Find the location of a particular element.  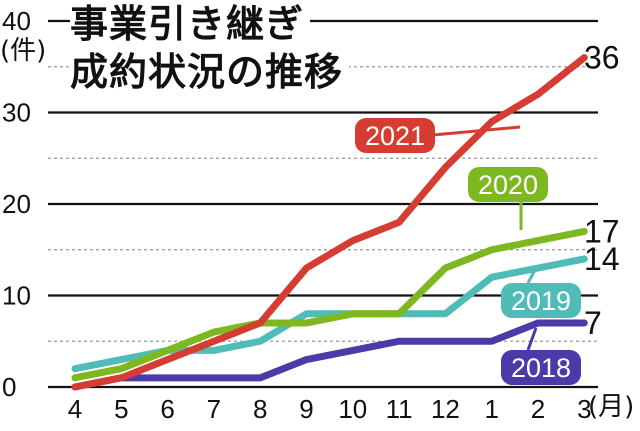

x-tick-label: 6 is located at coordinates (167, 409).